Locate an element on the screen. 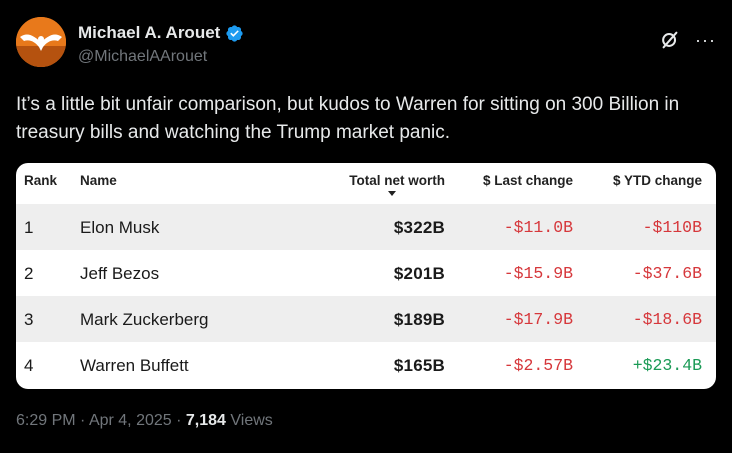 The height and width of the screenshot is (453, 732). table-row: 4 Warren Buffett $165B -$2.57B +$23.4B is located at coordinates (366, 365).